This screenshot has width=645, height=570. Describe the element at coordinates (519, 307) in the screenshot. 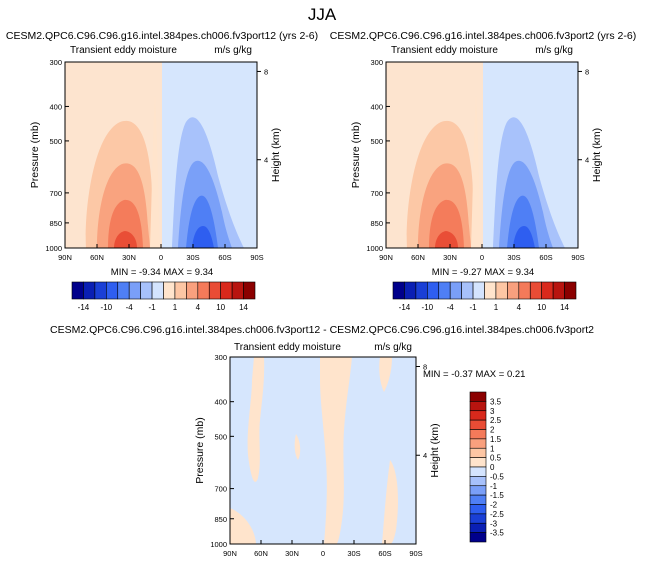

I see `colorbar-b-label: 4` at that location.